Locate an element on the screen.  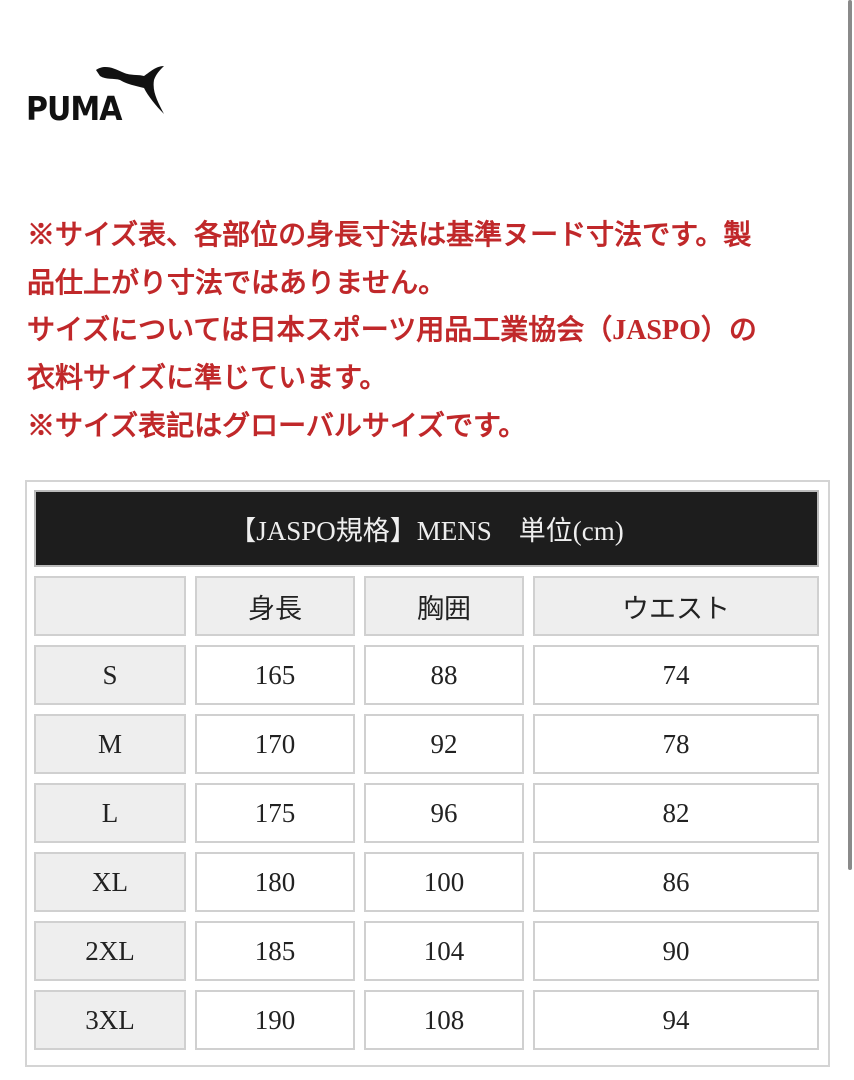
value-cell: 74 is located at coordinates (676, 675).